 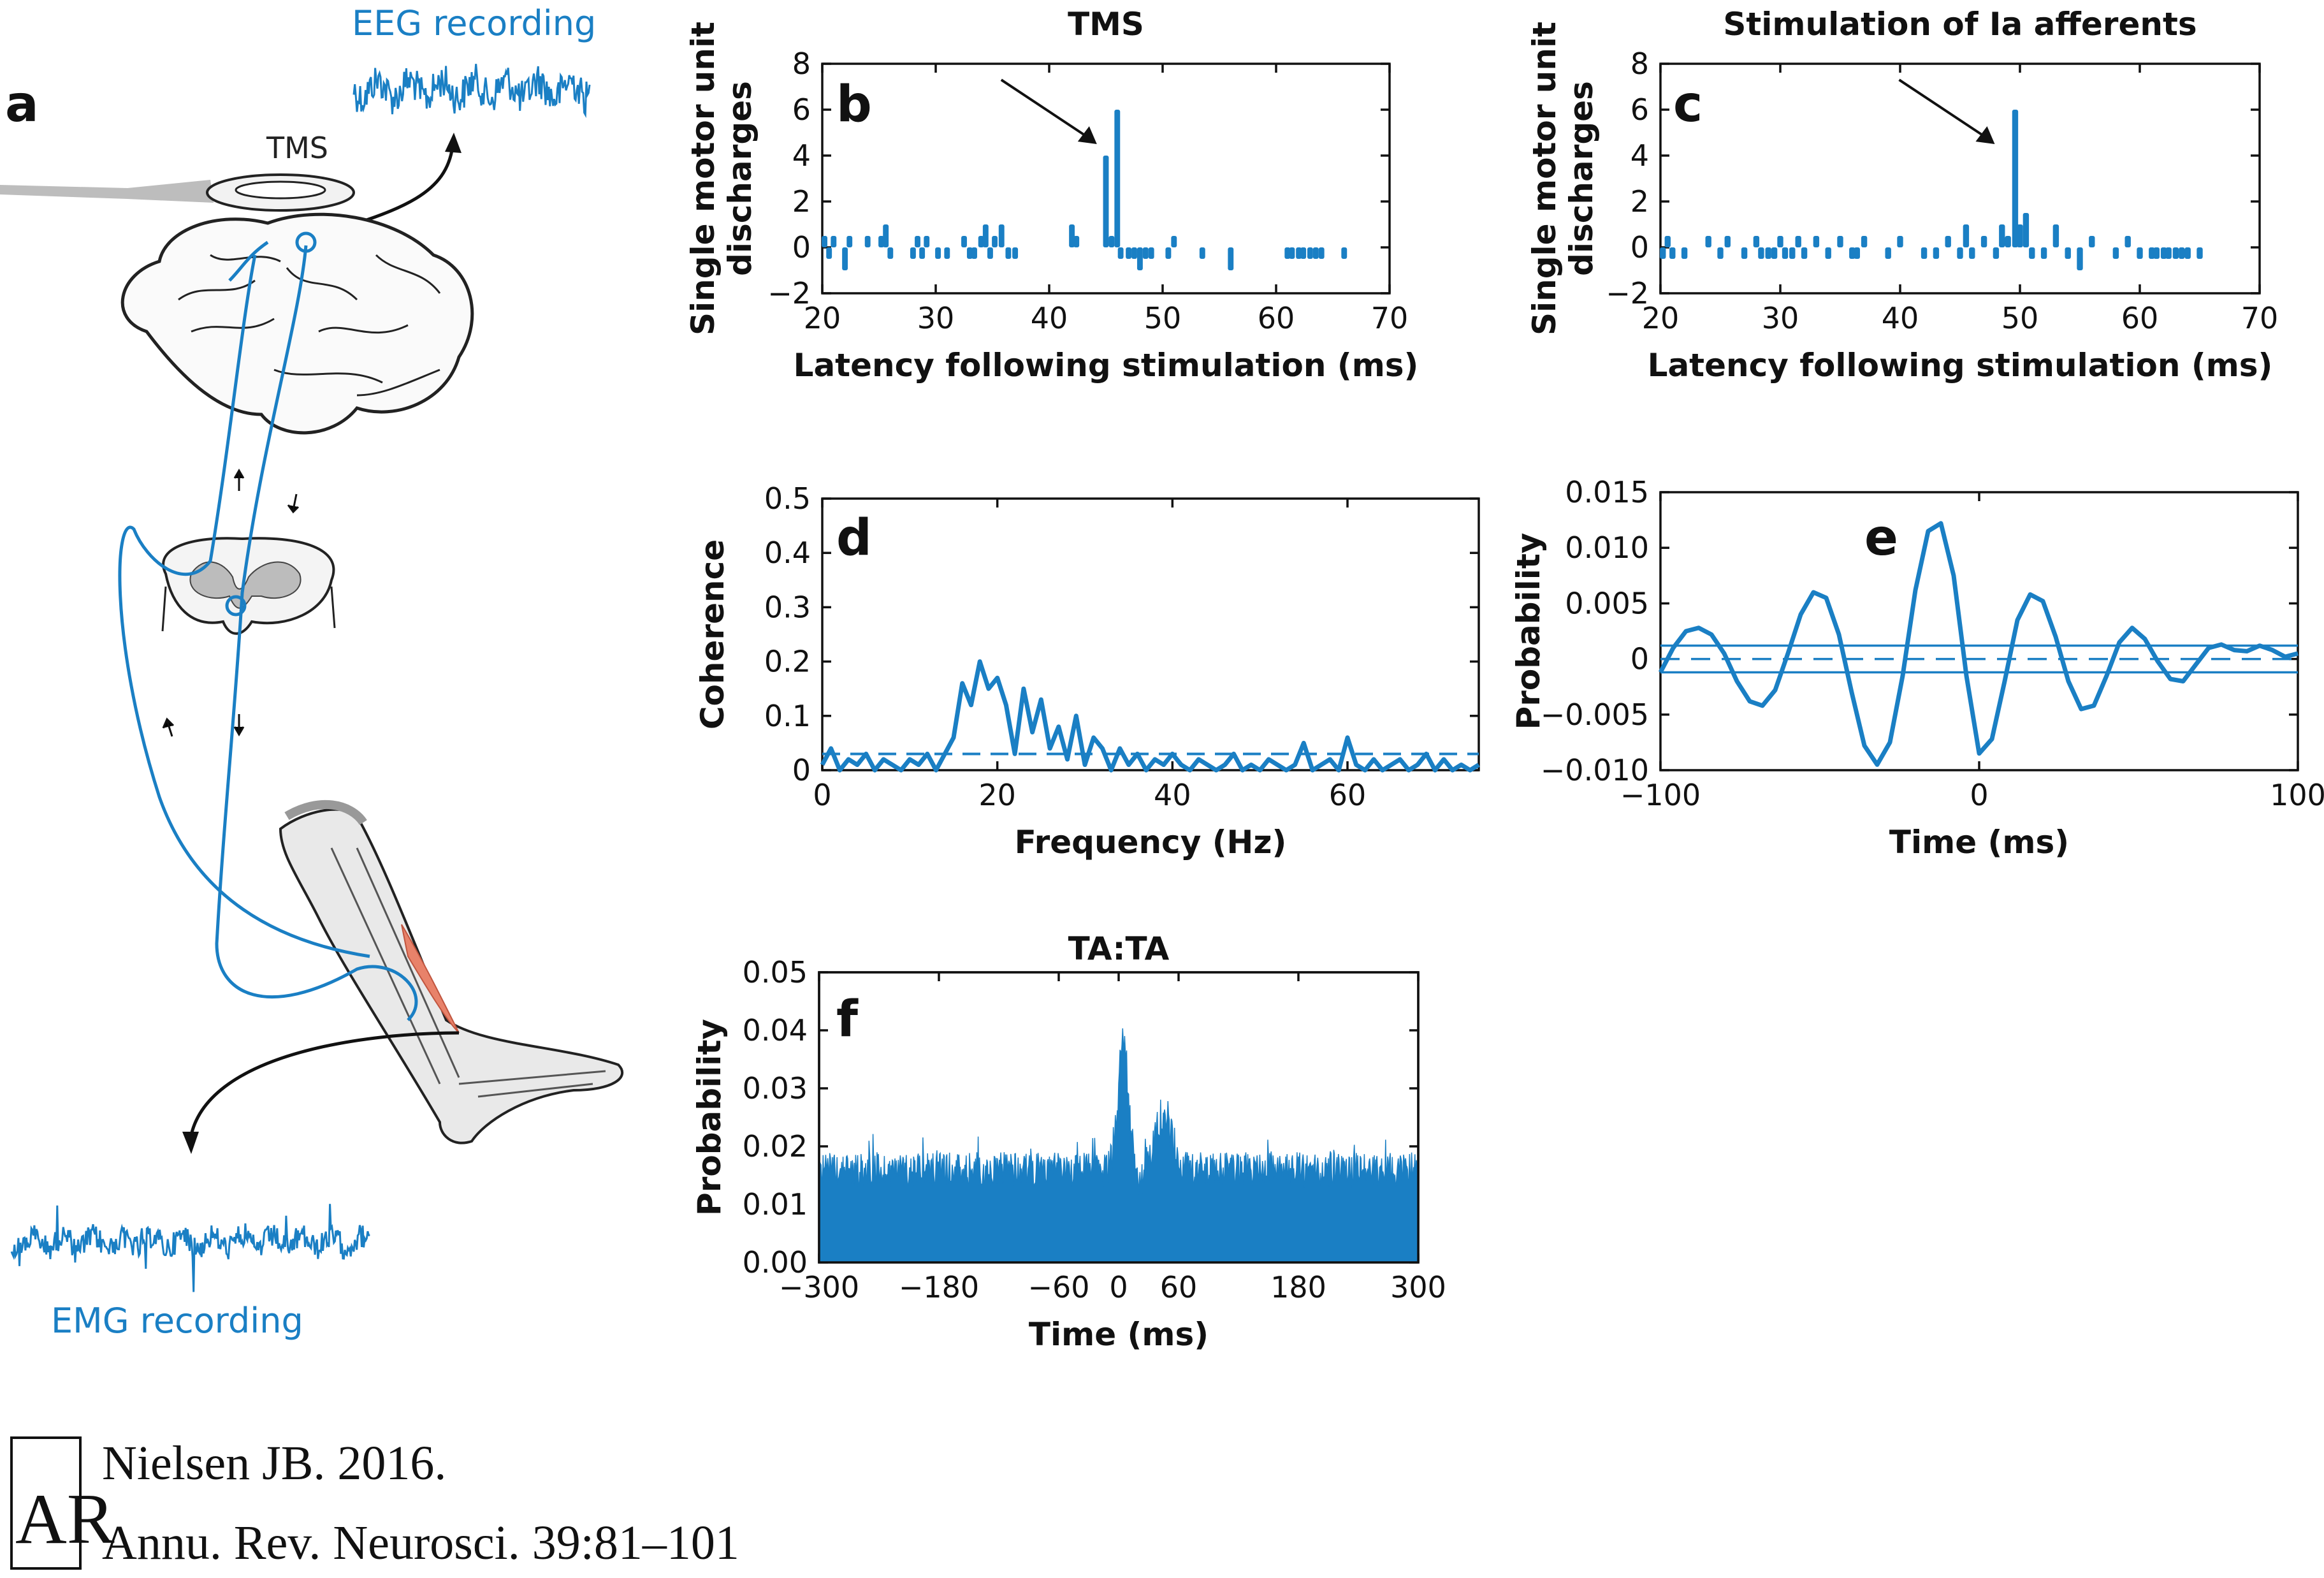 I want to click on y-tick-label: 0.005, so click(x=1607, y=603).